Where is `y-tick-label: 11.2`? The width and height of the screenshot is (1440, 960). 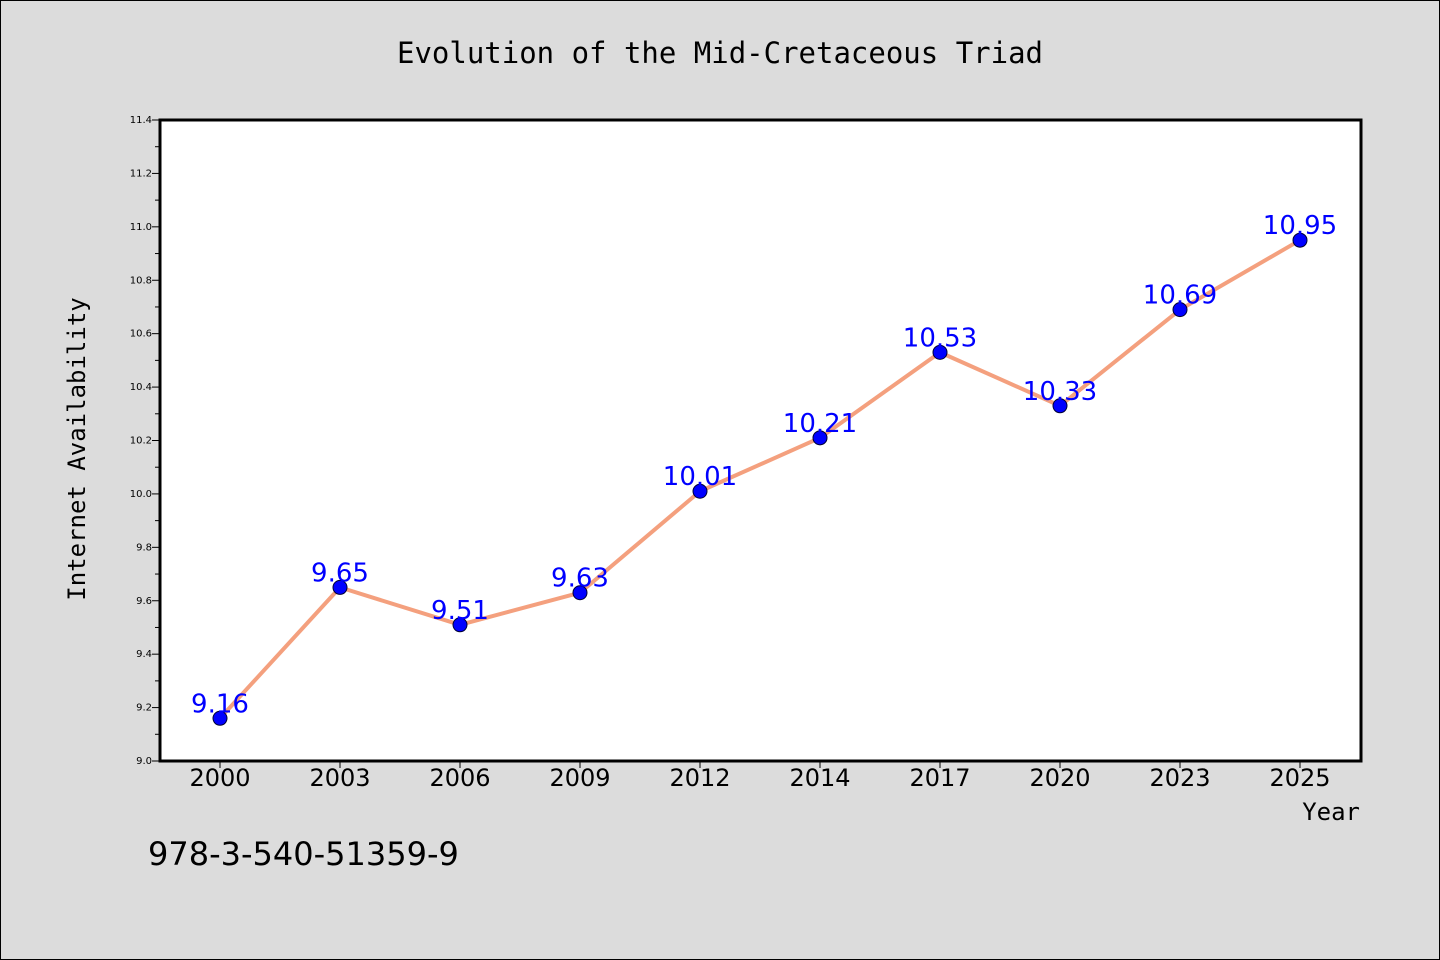 y-tick-label: 11.2 is located at coordinates (141, 173).